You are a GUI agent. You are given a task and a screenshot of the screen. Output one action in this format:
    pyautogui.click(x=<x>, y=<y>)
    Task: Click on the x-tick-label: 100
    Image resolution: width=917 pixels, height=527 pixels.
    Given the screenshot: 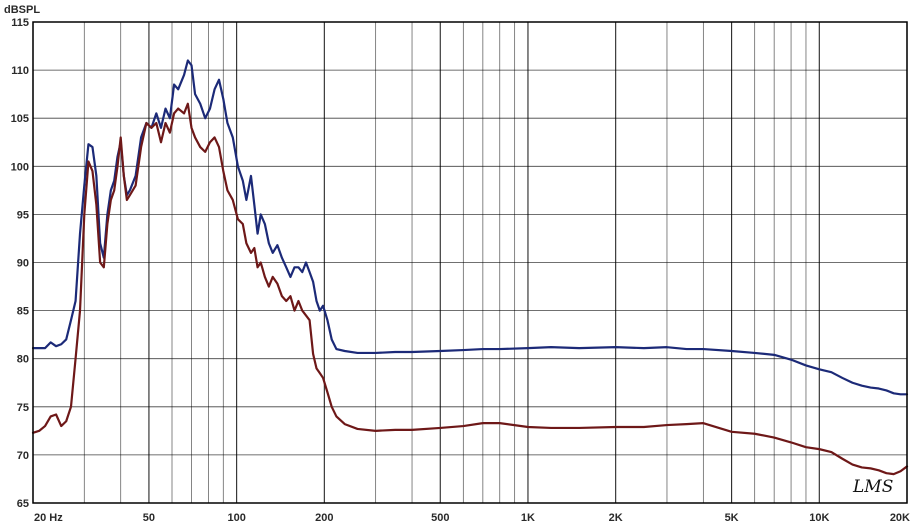 What is the action you would take?
    pyautogui.click(x=236, y=518)
    